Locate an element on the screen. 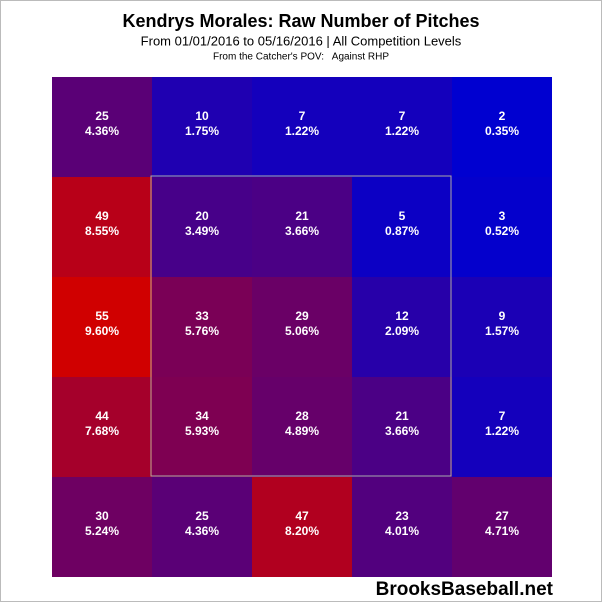 The image size is (602, 602). cell-count: 55 is located at coordinates (102, 316).